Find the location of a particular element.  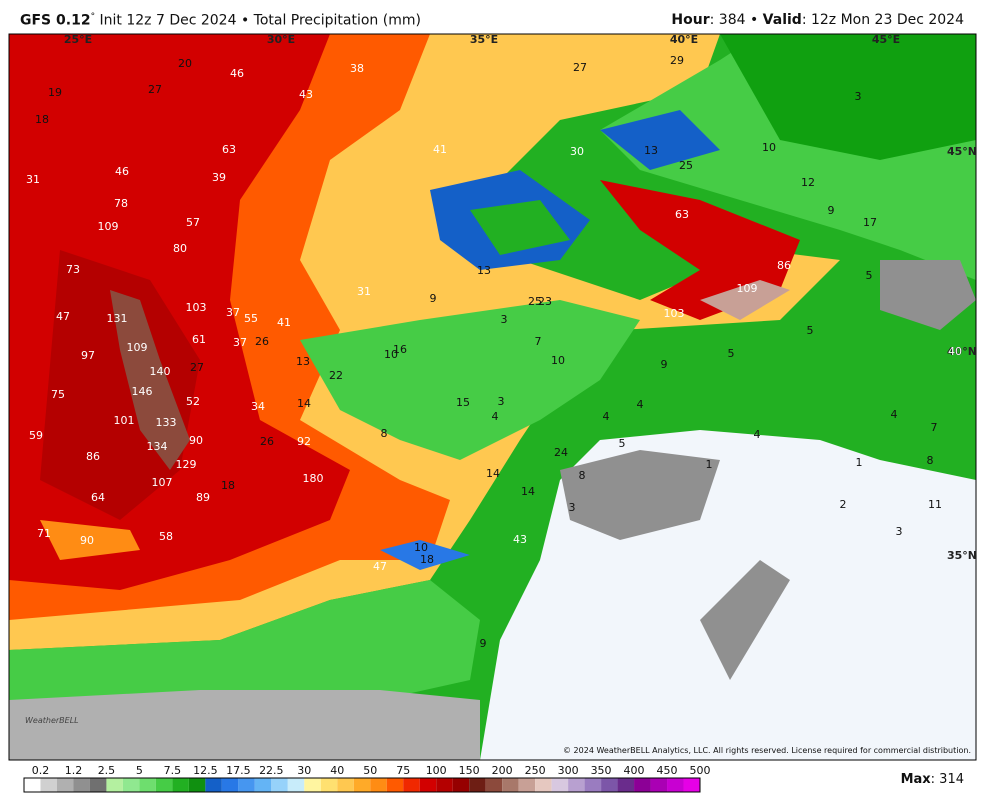

legend-label: 17.5 is located at coordinates (238, 770).